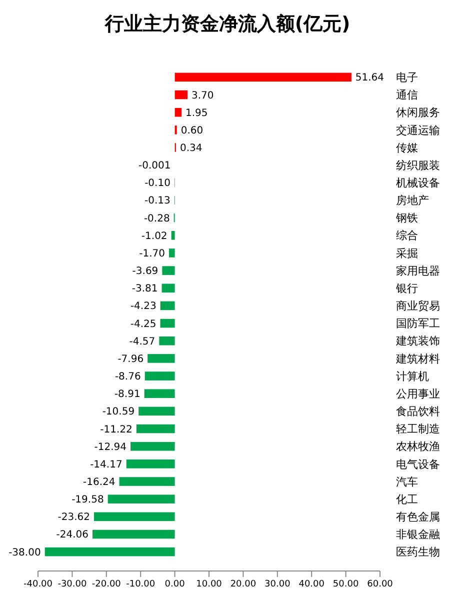 The height and width of the screenshot is (607, 455). Describe the element at coordinates (141, 584) in the screenshot. I see `x-tick-label: -10.00` at that location.